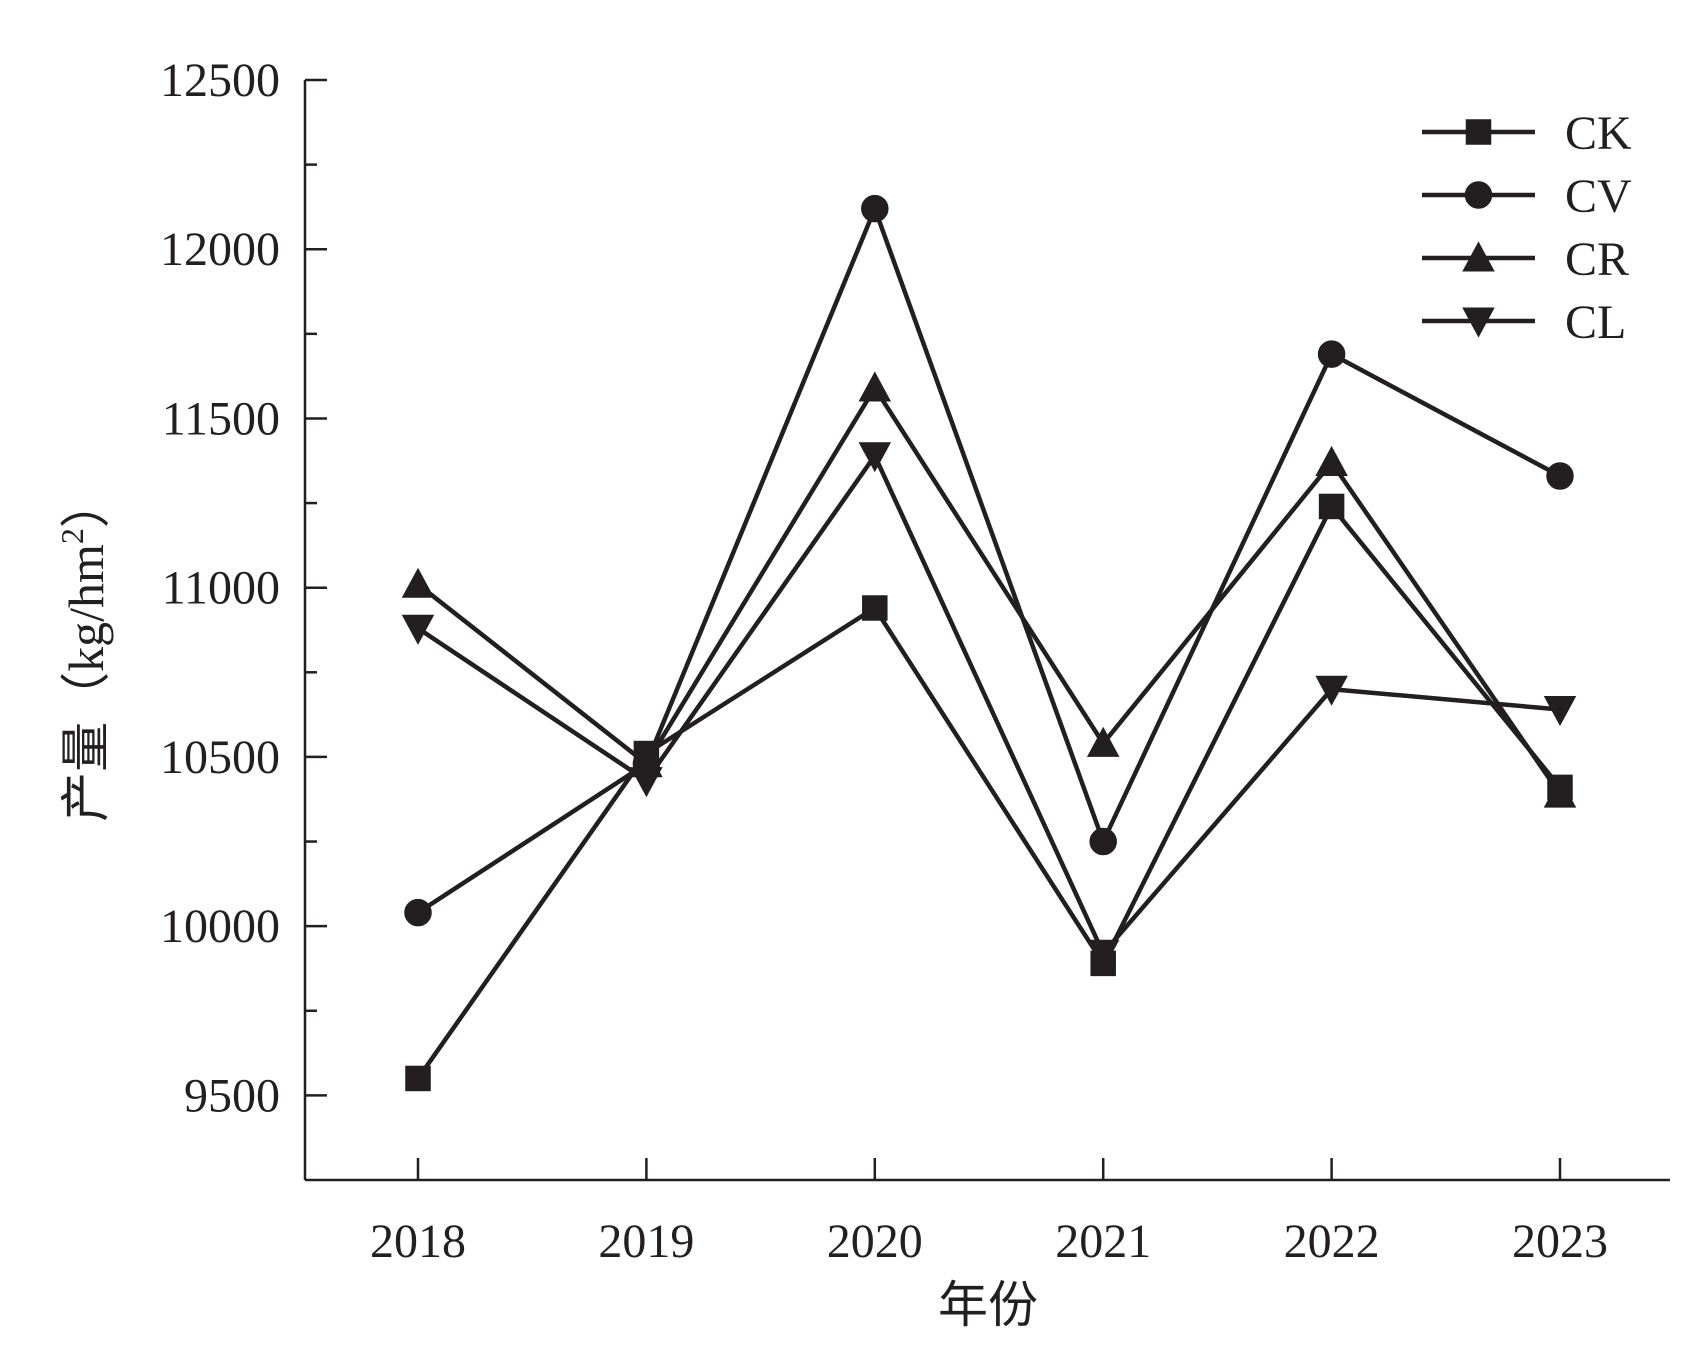 This screenshot has width=1699, height=1352. Describe the element at coordinates (1332, 1241) in the screenshot. I see `x-tick-label: 2022` at that location.